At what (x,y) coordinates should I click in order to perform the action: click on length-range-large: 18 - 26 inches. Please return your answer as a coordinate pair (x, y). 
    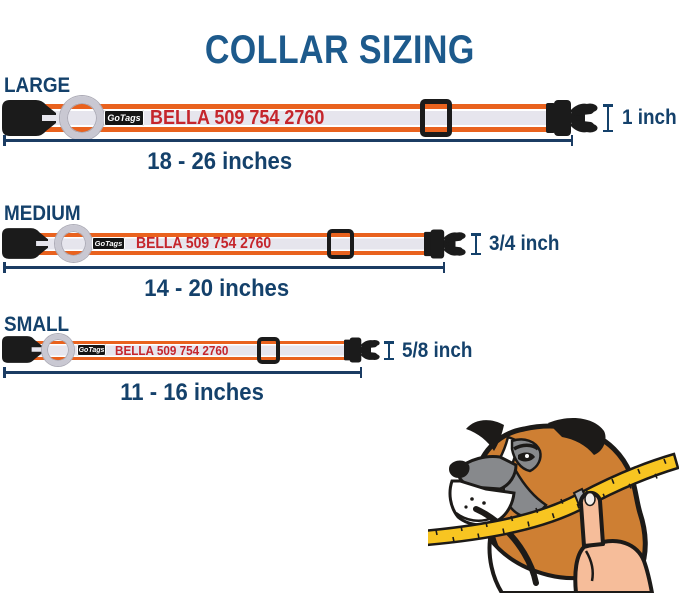
    Looking at the image, I should click on (220, 162).